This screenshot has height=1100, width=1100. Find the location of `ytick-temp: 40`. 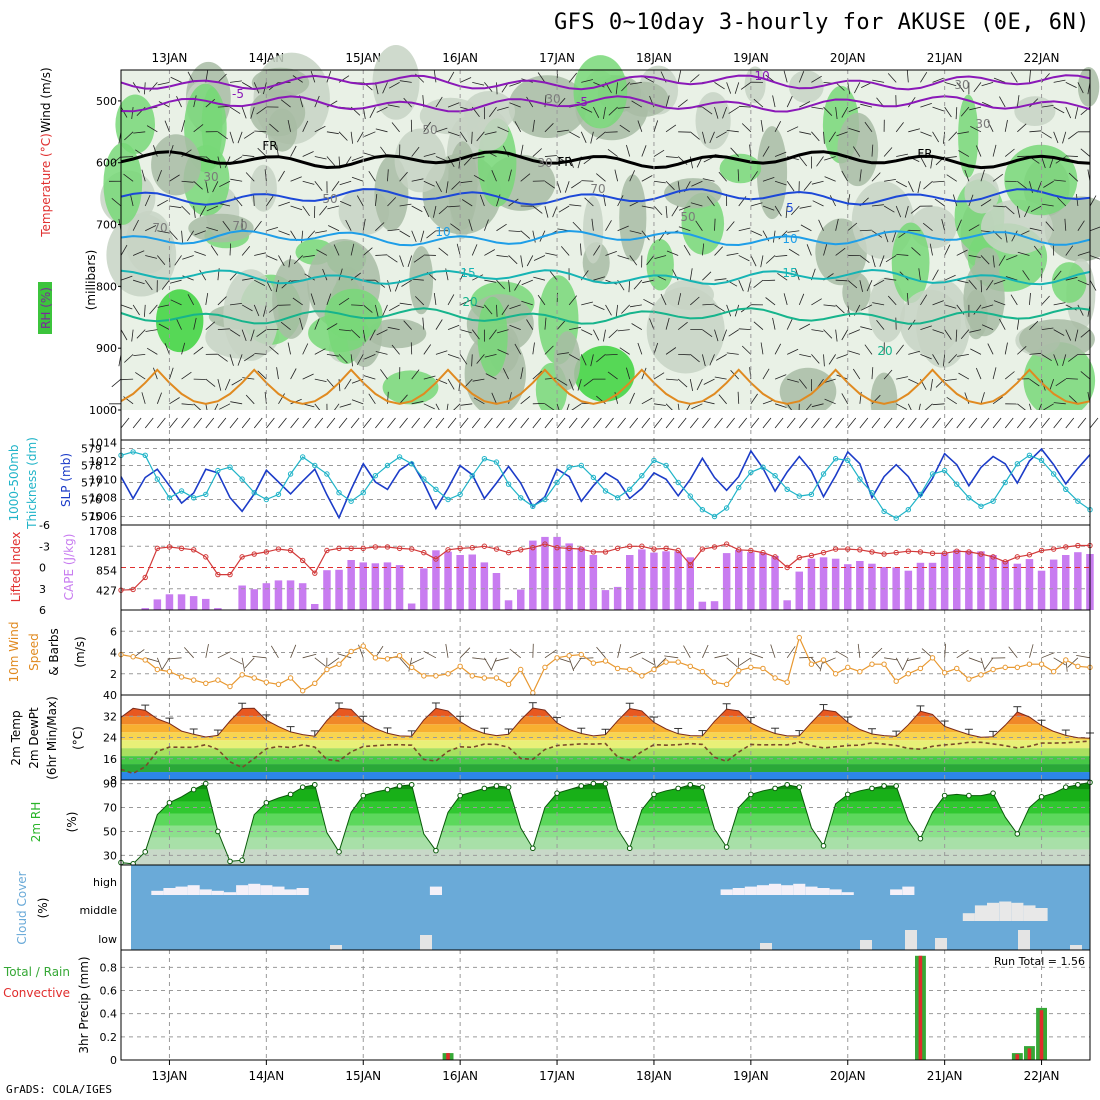

ytick-temp: 40 is located at coordinates (110, 695).